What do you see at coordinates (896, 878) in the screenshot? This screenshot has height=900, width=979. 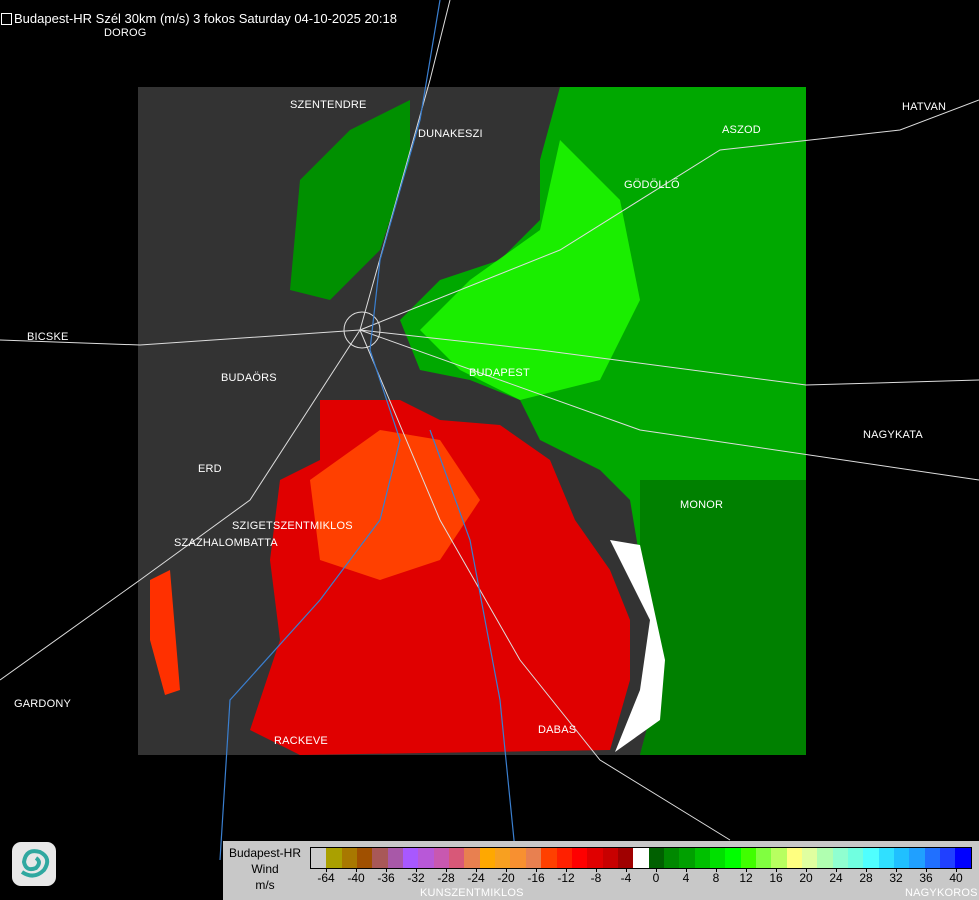 I see `legend-tick-label: 32` at bounding box center [896, 878].